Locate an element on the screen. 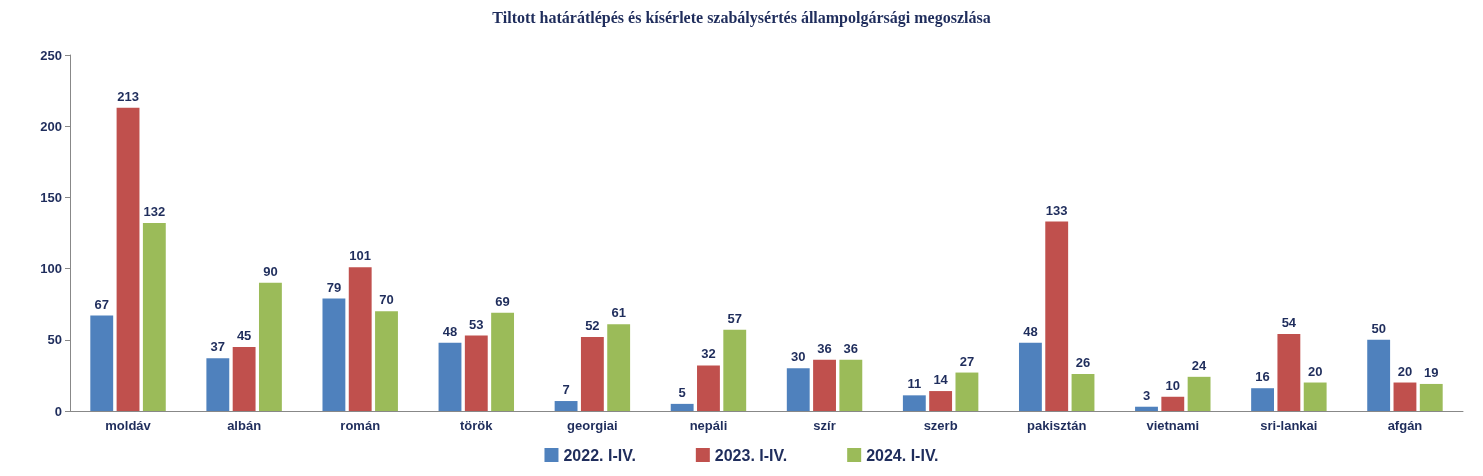  x-tick-label: román is located at coordinates (360, 425).